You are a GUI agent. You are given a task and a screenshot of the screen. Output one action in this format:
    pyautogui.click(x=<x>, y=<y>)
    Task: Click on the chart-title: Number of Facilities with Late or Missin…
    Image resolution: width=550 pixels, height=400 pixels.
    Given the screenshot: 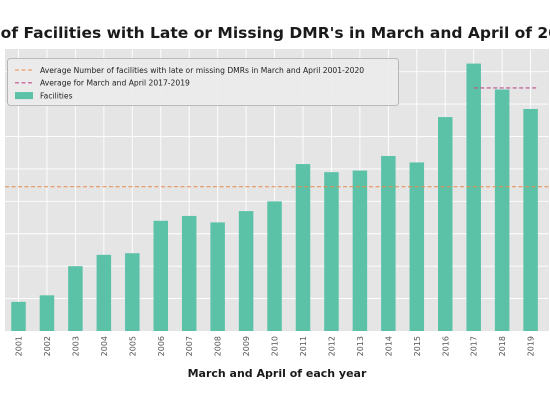 What is the action you would take?
    pyautogui.click(x=275, y=33)
    